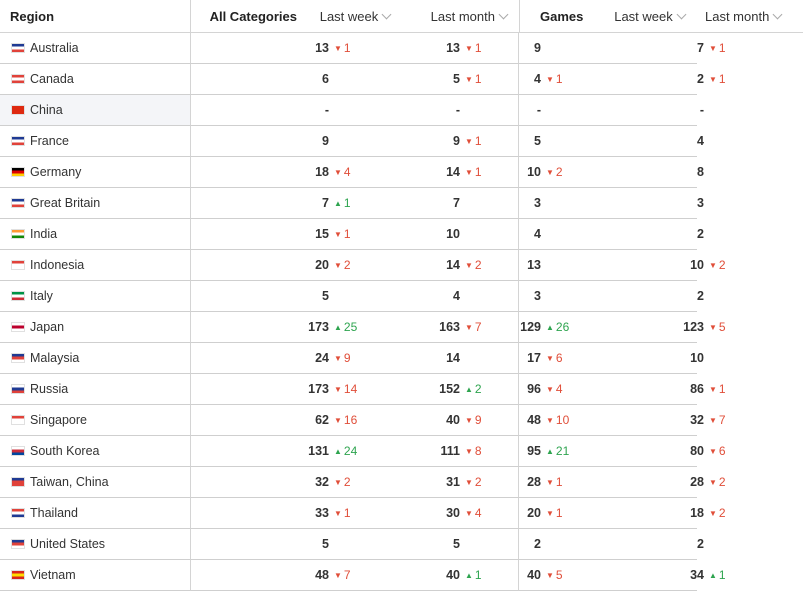 This screenshot has height=591, width=803. What do you see at coordinates (449, 389) in the screenshot?
I see `all-last-month-value: 152` at bounding box center [449, 389].